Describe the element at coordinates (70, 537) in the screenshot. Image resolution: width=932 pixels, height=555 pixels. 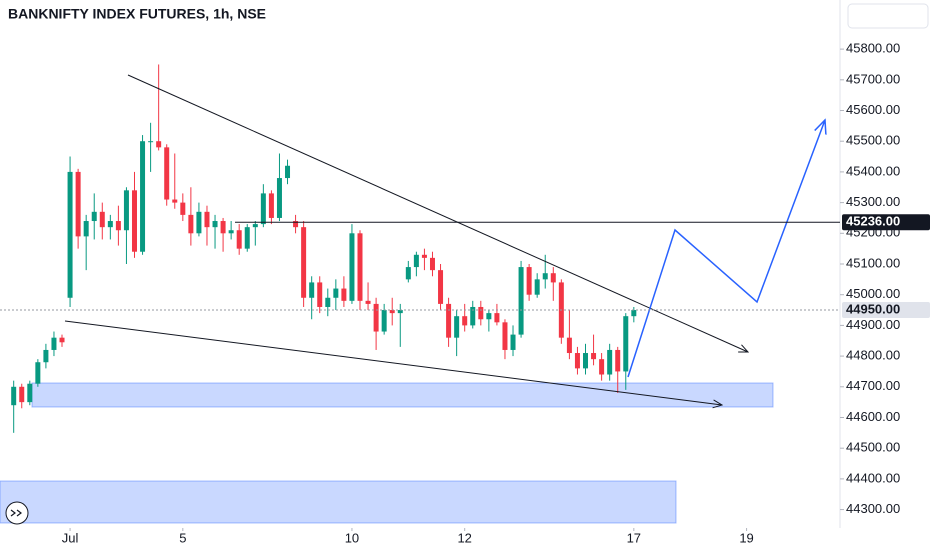
I see `x-tick-label: Jul` at that location.